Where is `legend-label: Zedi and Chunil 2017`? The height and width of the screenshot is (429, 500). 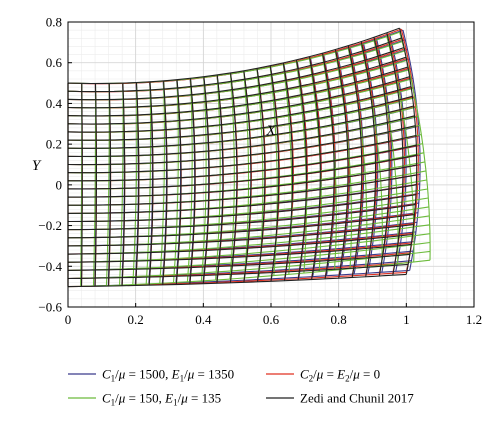
legend-label: Zedi and Chunil 2017 is located at coordinates (357, 398).